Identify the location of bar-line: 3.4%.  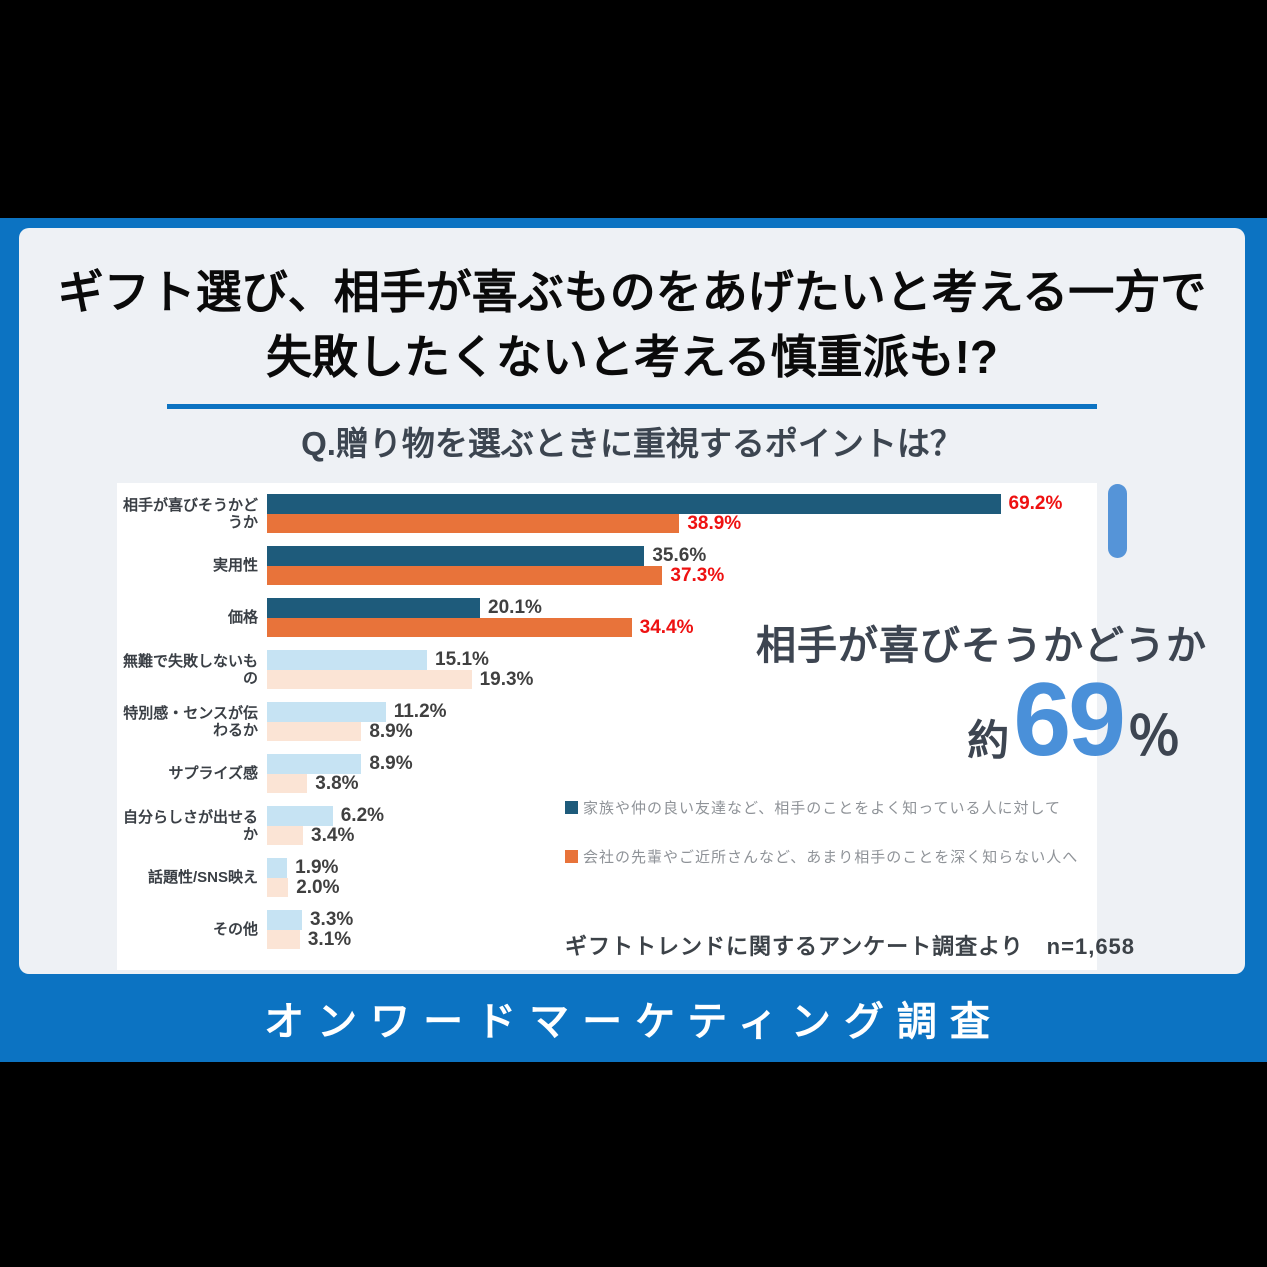
(682, 835).